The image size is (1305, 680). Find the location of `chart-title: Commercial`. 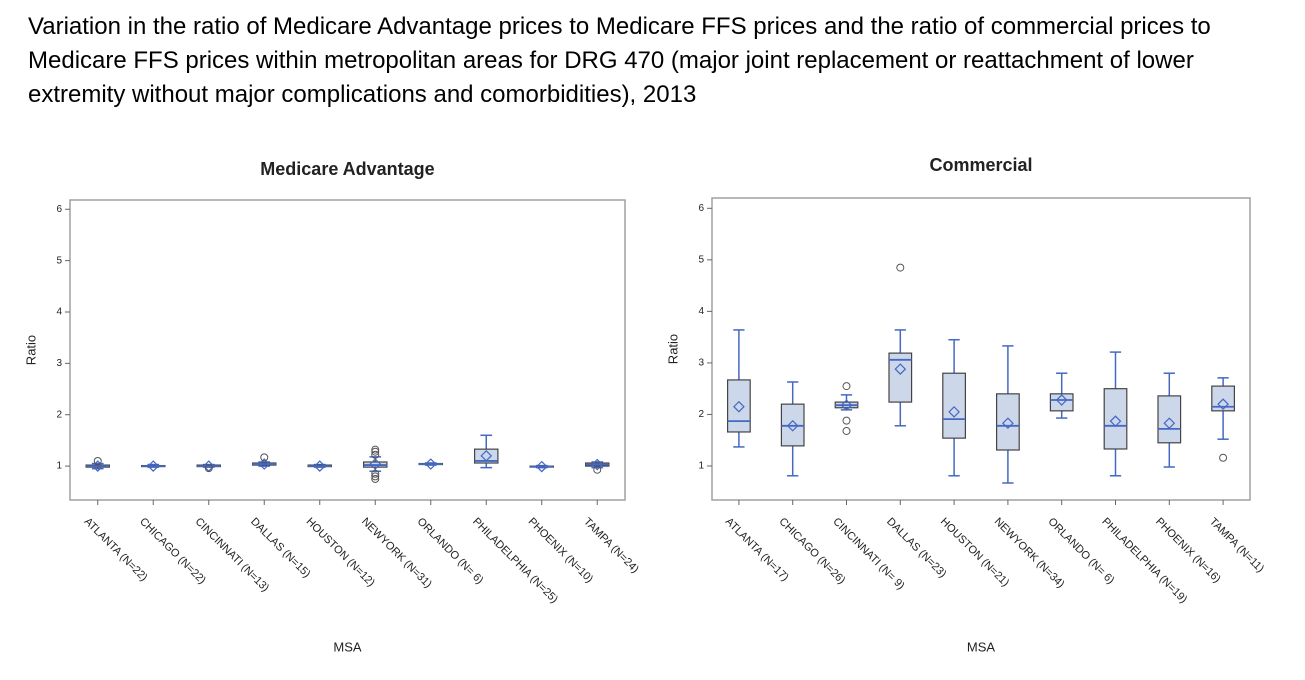

chart-title: Commercial is located at coordinates (980, 165).